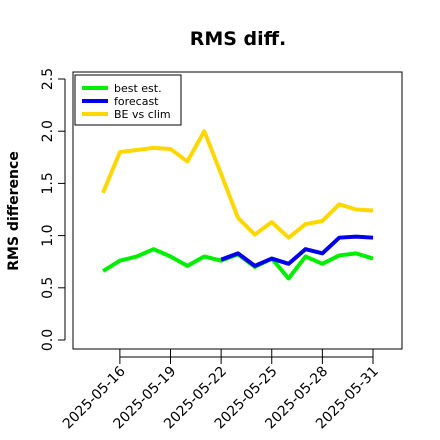  I want to click on y-tick-label: 0.5, so click(48, 288).